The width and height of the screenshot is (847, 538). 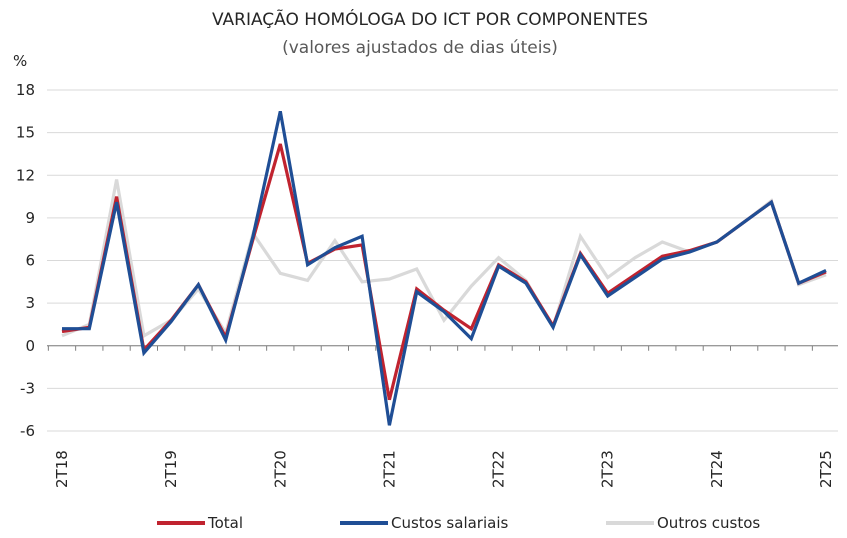 I want to click on y-tick-label: 18, so click(x=25, y=90).